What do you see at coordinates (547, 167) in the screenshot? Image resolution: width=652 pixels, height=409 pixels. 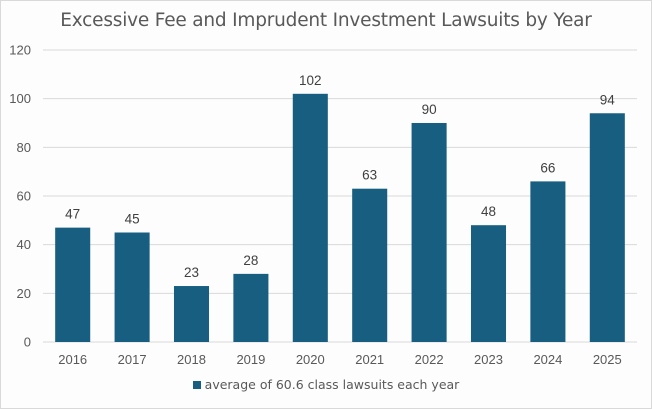 I see `data-label: 66` at bounding box center [547, 167].